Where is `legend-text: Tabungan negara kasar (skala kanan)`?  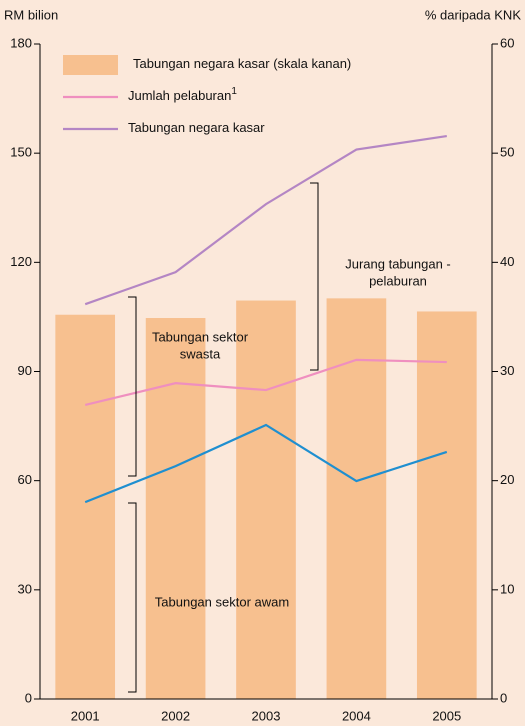
legend-text: Tabungan negara kasar (skala kanan) is located at coordinates (242, 63).